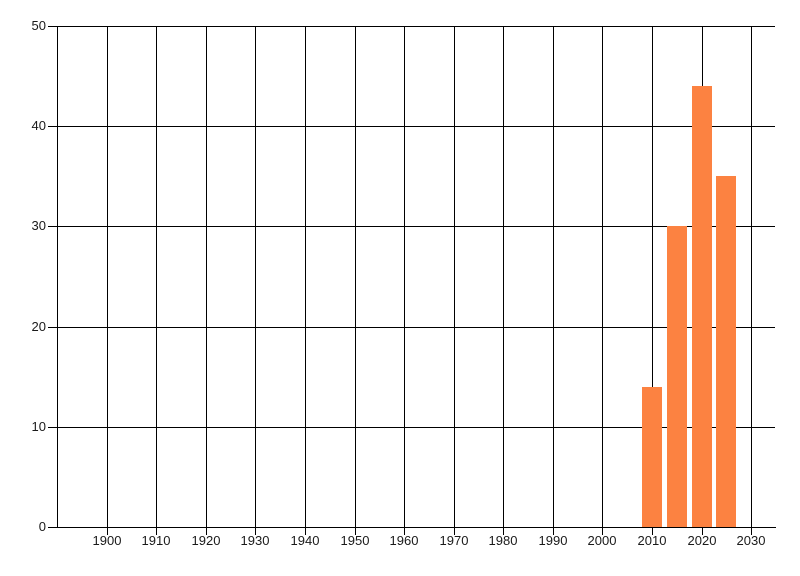 The image size is (800, 576). Describe the element at coordinates (602, 540) in the screenshot. I see `x-tick-label-2000: 2000` at that location.